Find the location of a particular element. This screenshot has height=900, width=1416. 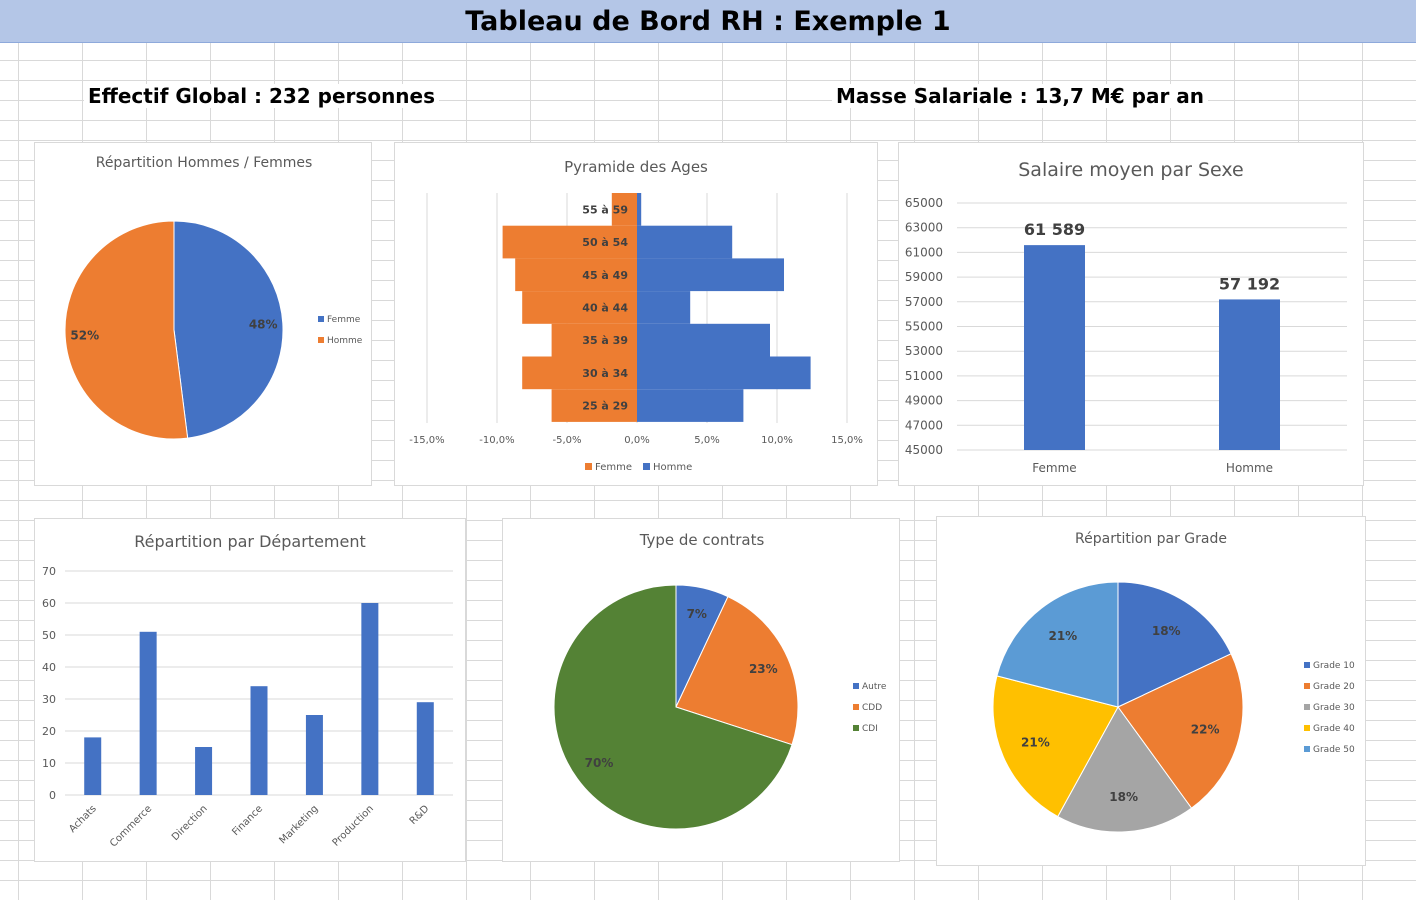

x-tick-label: -5,0% is located at coordinates (566, 440).